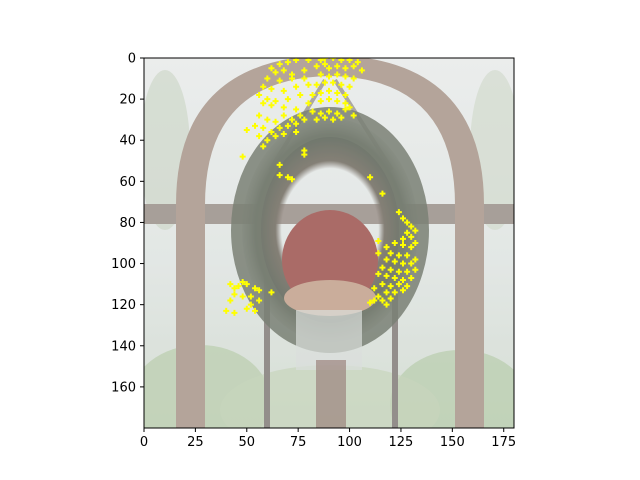 The image size is (640, 480). What do you see at coordinates (298, 442) in the screenshot?
I see `x-tick-label: 75` at bounding box center [298, 442].